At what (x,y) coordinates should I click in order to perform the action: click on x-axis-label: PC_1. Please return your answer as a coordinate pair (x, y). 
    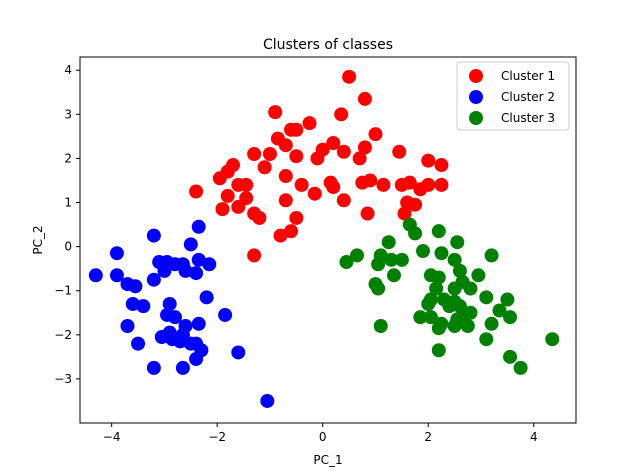
    Looking at the image, I should click on (327, 460).